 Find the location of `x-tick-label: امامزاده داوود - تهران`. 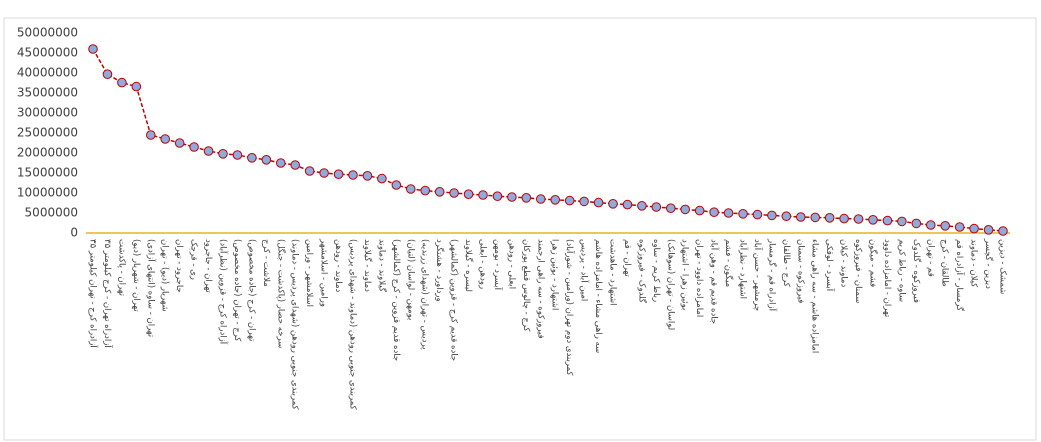

x-tick-label: امامزاده داوود - تهران is located at coordinates (699, 278).